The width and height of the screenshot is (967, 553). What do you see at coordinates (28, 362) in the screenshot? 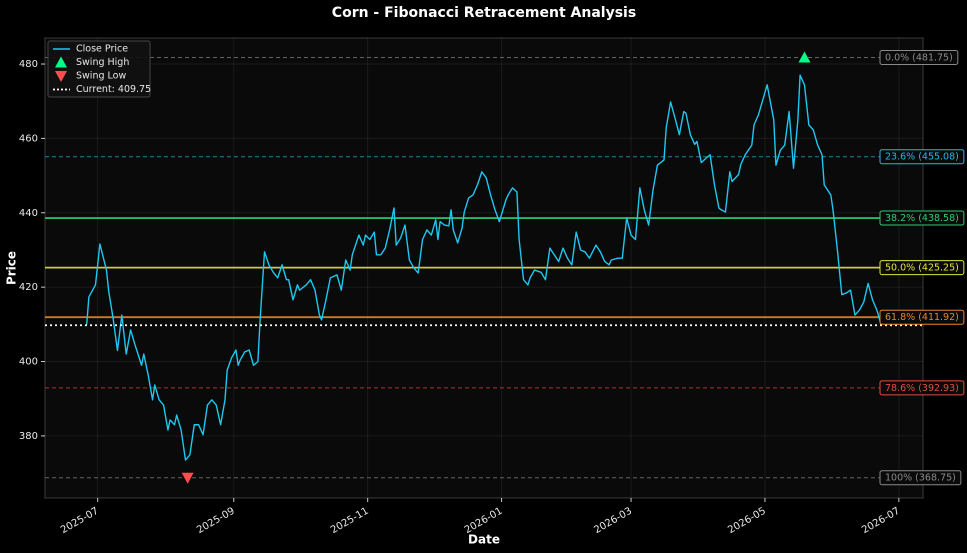
I see `y-tick-label: 400` at bounding box center [28, 362].